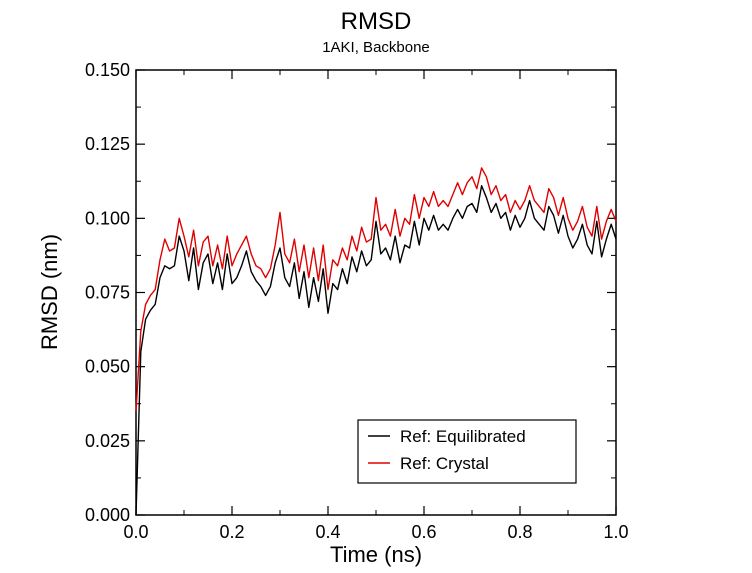  What do you see at coordinates (615, 532) in the screenshot?
I see `x-tick-label: 1.0` at bounding box center [615, 532].